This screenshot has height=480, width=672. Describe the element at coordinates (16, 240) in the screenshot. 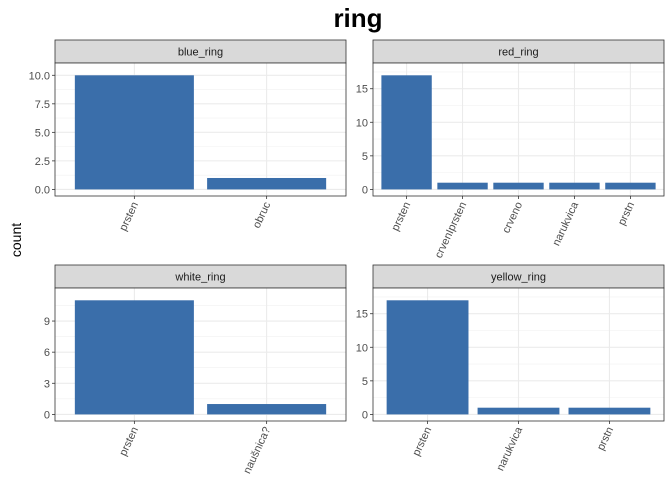

I see `y-axis-label: count` at that location.